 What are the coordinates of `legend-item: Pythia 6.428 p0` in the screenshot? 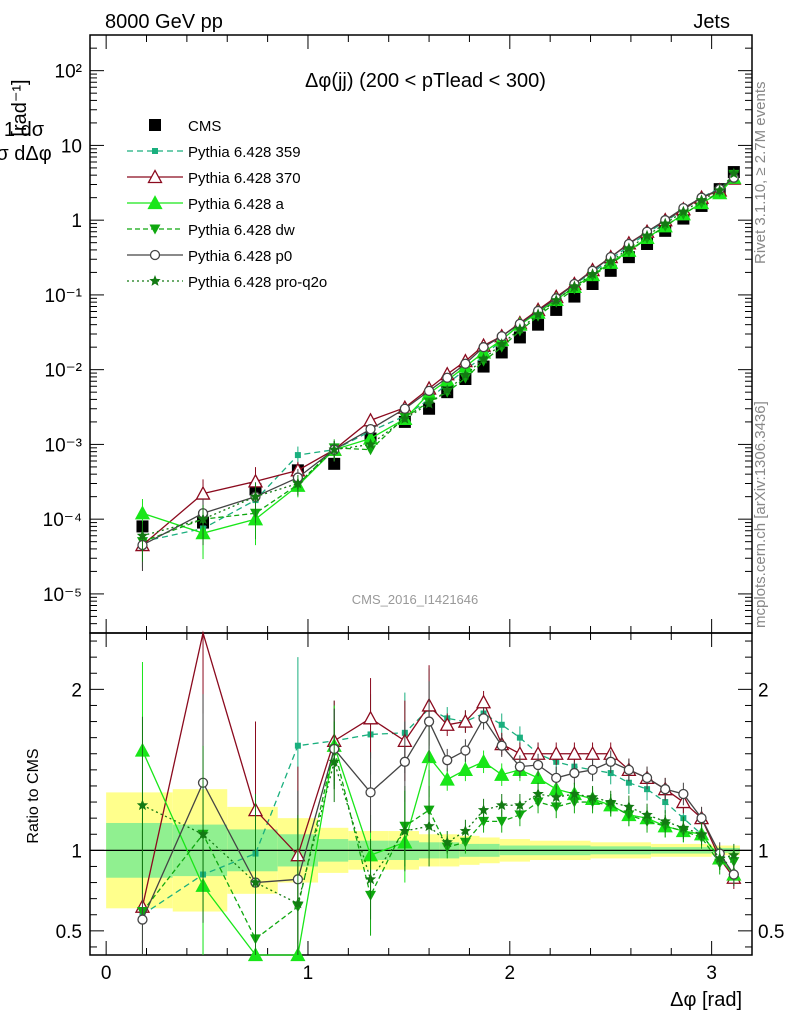 It's located at (209, 256).